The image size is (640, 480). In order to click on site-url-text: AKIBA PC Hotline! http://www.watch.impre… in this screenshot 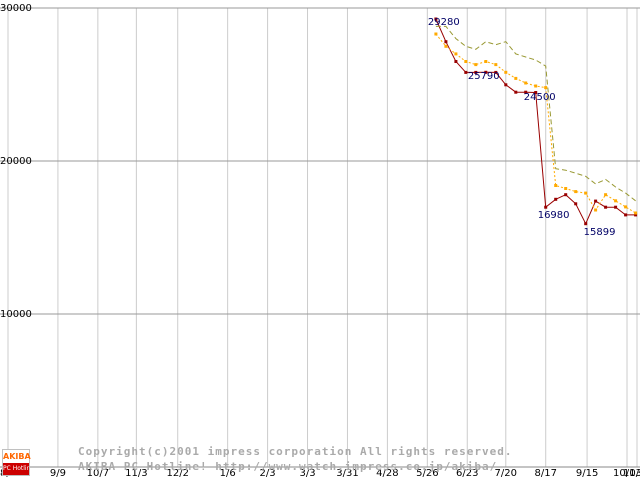, I will do `click(288, 466)`.